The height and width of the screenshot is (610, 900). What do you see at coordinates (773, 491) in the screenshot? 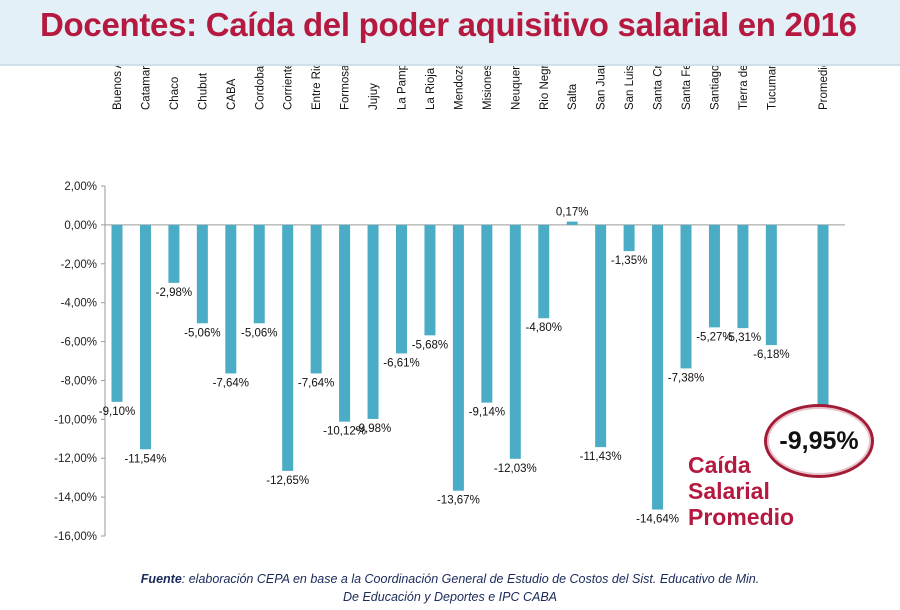
I see `average-callout: Caída Salarial Promedio` at bounding box center [773, 491].